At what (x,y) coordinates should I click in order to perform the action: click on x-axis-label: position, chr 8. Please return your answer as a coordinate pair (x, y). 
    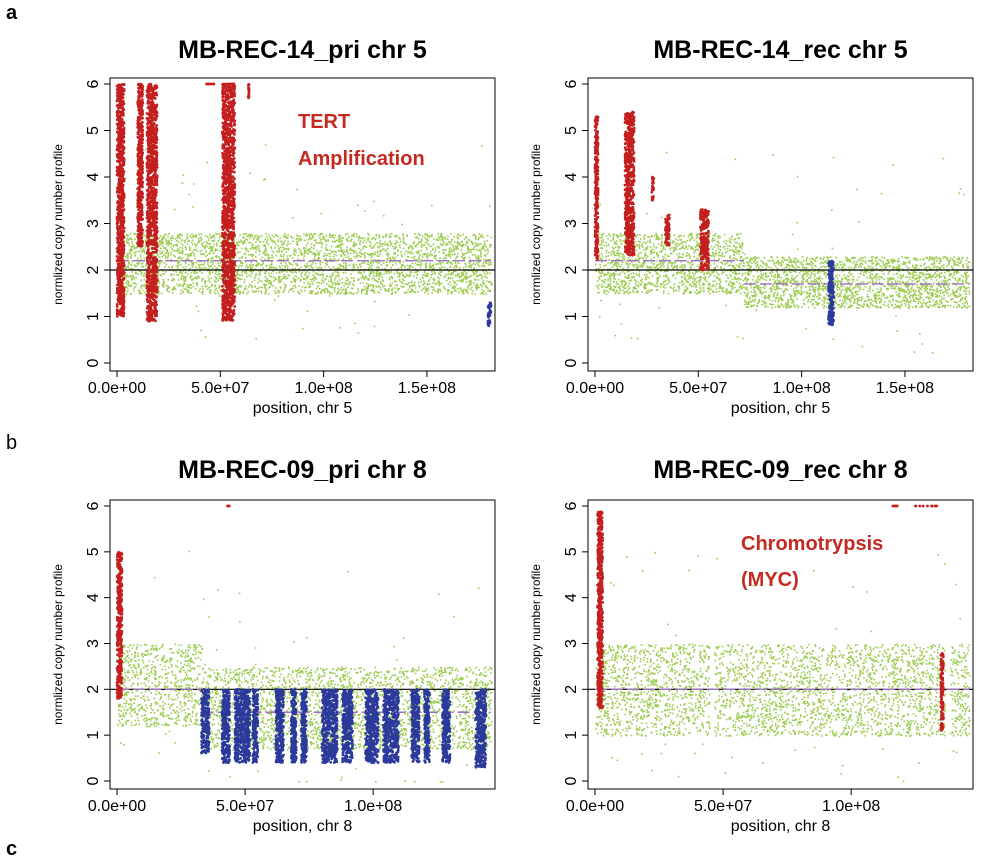
    Looking at the image, I should click on (781, 826).